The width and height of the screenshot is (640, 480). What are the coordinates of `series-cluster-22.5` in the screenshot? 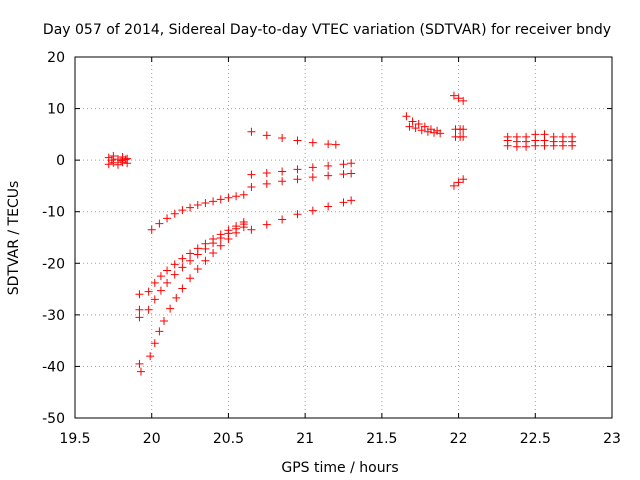 It's located at (540, 140).